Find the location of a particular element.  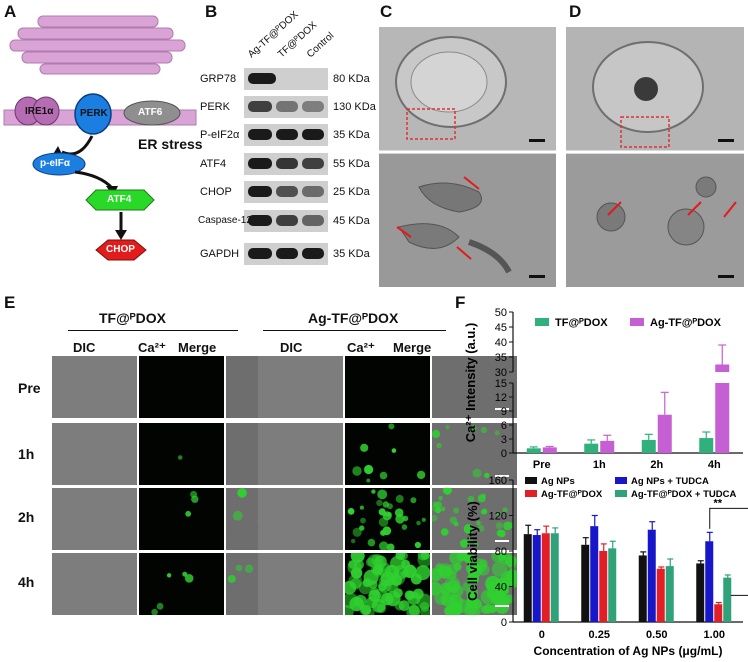

row-label-2h: 2h is located at coordinates (26, 517).